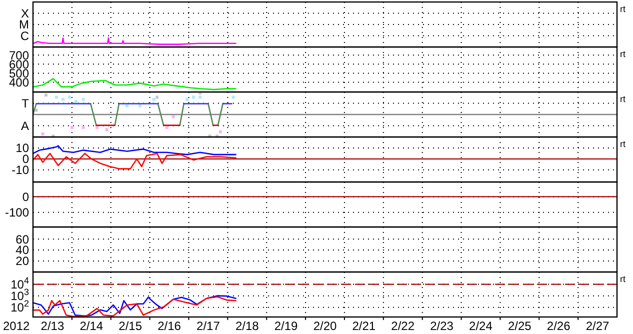  Describe the element at coordinates (286, 326) in the screenshot. I see `x-tick-label: 2/19` at that location.